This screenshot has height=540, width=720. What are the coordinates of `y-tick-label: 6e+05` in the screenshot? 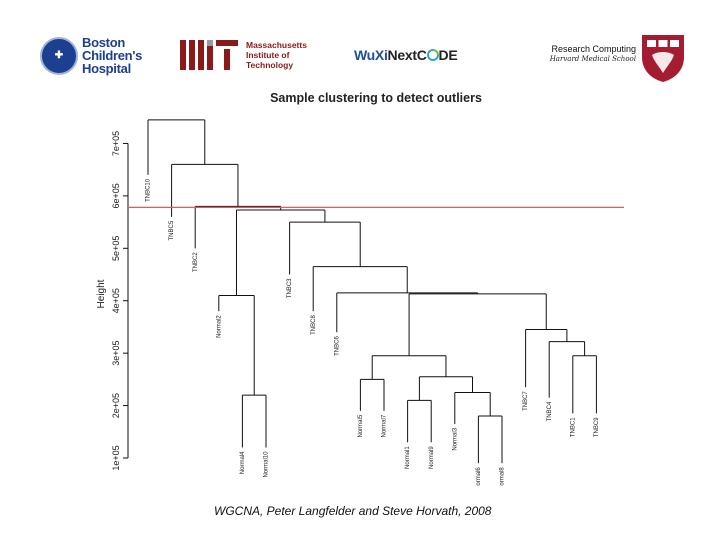 It's located at (116, 195).